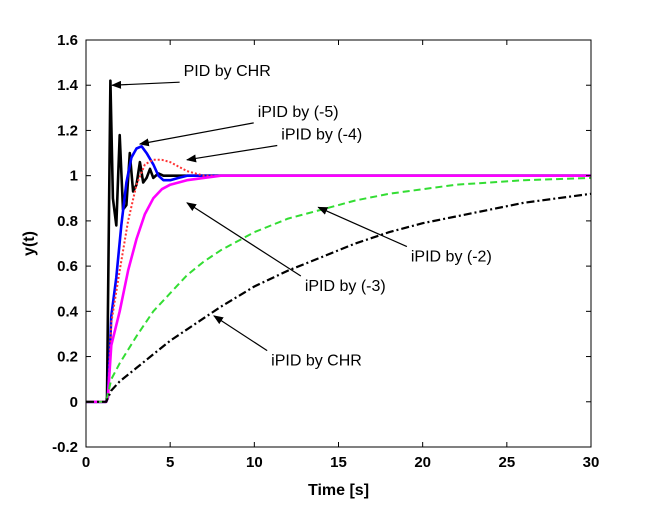  Describe the element at coordinates (86, 462) in the screenshot. I see `x-tick-label: 0` at that location.